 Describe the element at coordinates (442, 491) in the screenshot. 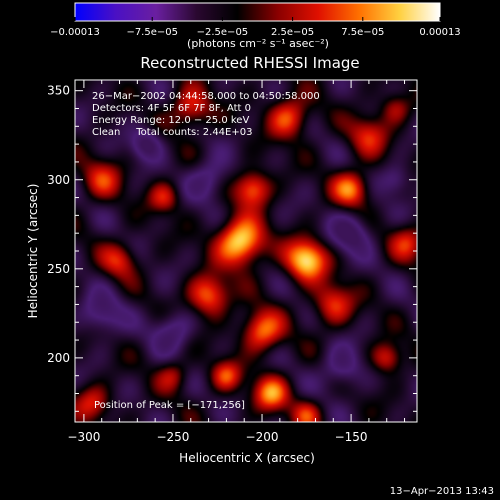

I see `timestamp: 13−Apr−2013 13:43` at that location.